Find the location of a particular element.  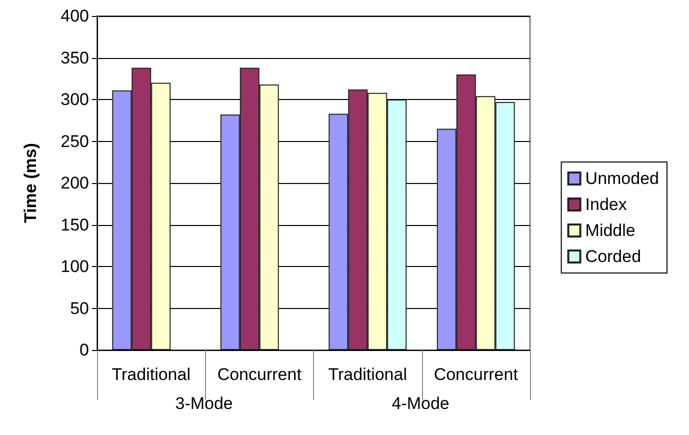

y-tick-label: 0 is located at coordinates (84, 350).